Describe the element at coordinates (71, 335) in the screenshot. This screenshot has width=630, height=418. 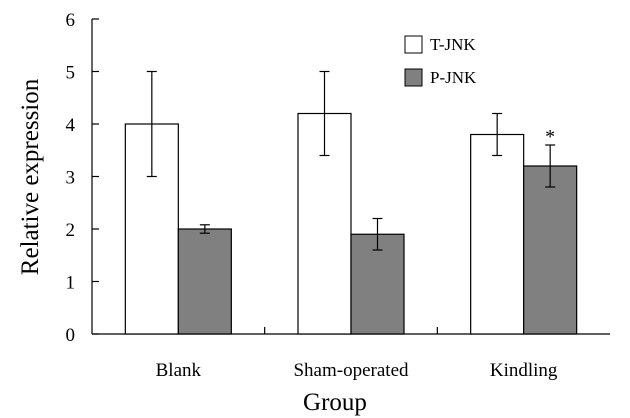
I see `y-tick-label: 0` at that location.